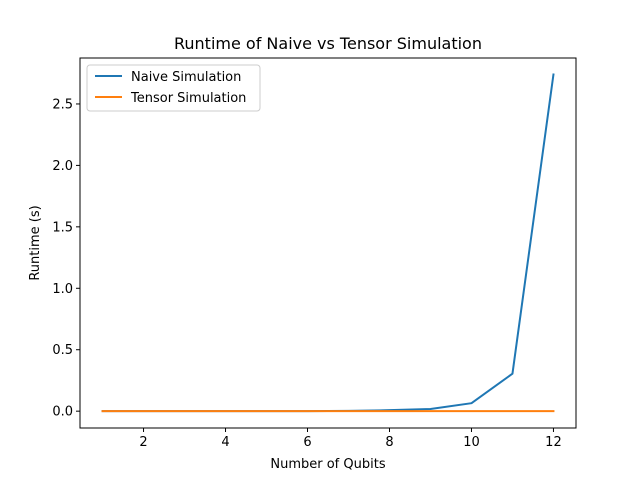 The image size is (640, 480). Describe the element at coordinates (62, 350) in the screenshot. I see `y-tick-label: 0.5` at that location.